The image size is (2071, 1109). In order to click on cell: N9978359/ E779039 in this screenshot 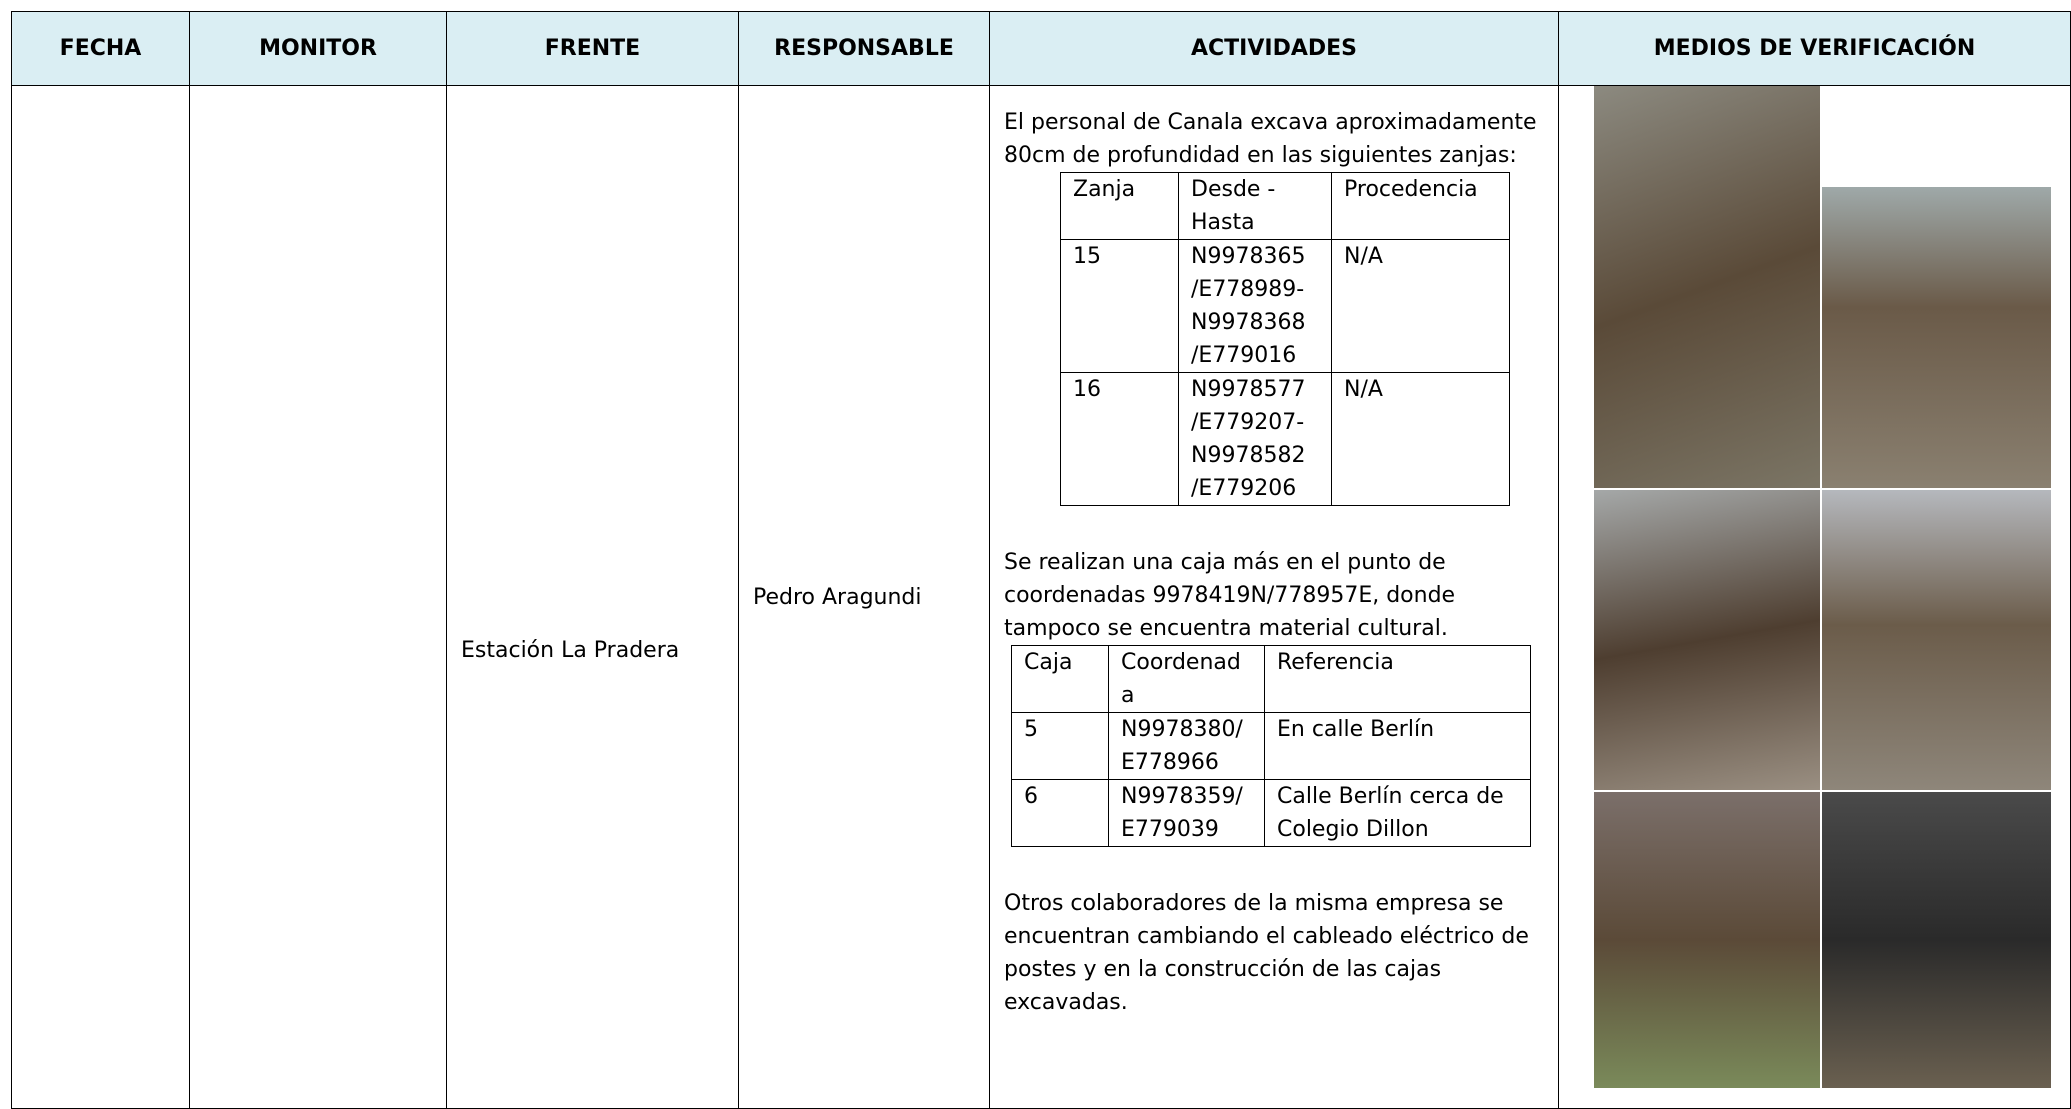, I will do `click(1186, 813)`.